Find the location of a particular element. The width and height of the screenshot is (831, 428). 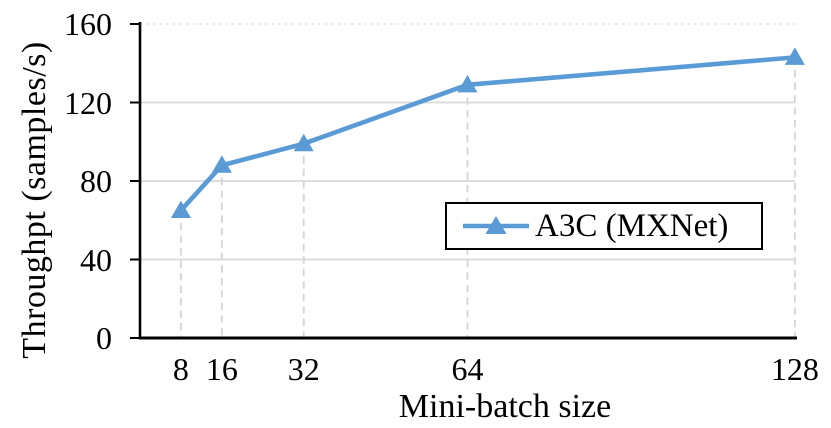

legend-label: A3C (MXNet) is located at coordinates (632, 225).